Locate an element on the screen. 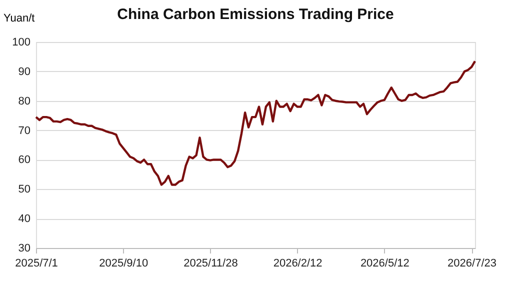 The height and width of the screenshot is (302, 510). x-tick-label: 2026/7/23 is located at coordinates (472, 264).